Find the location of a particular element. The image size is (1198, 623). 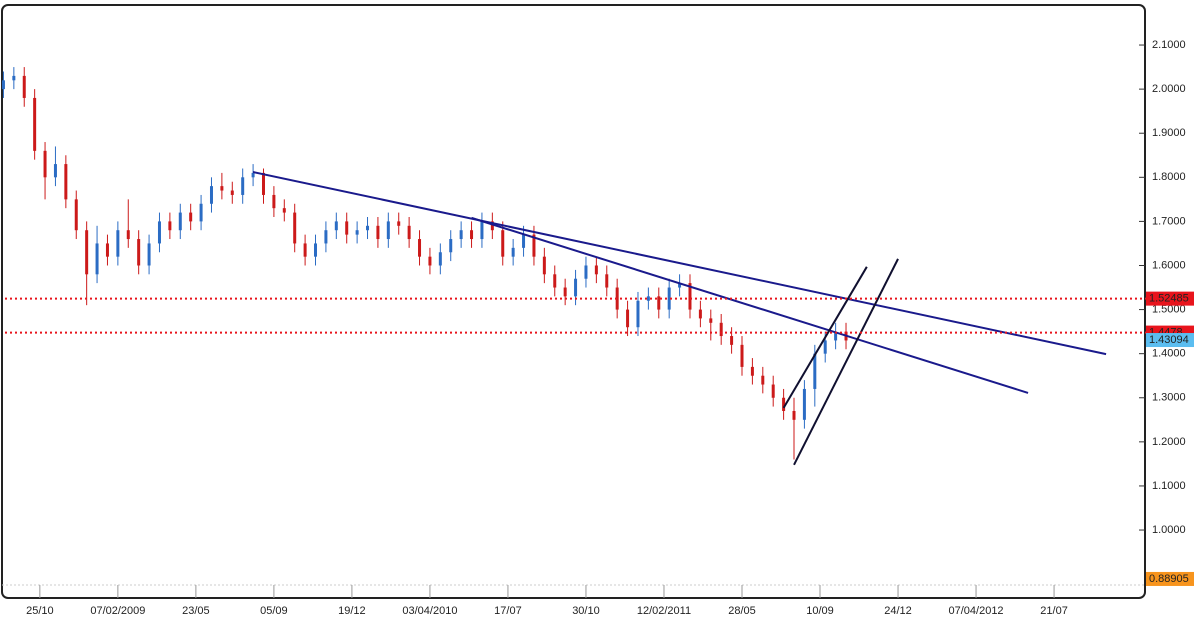

x-tick-label: 07/04/2012 is located at coordinates (976, 611).